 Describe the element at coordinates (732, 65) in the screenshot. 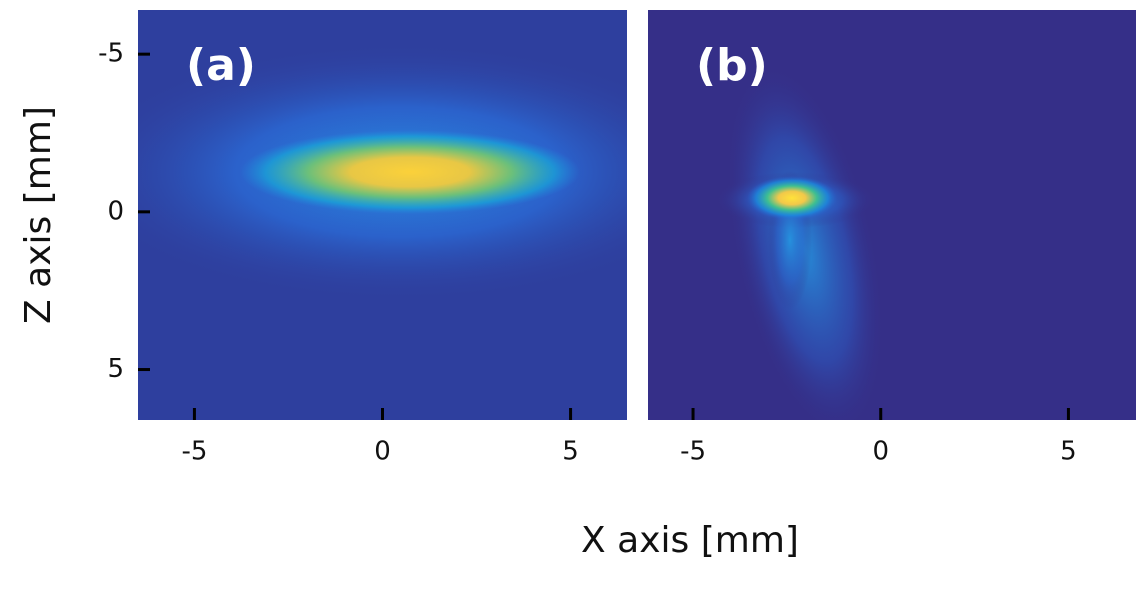

I see `panel-label: (b)` at that location.